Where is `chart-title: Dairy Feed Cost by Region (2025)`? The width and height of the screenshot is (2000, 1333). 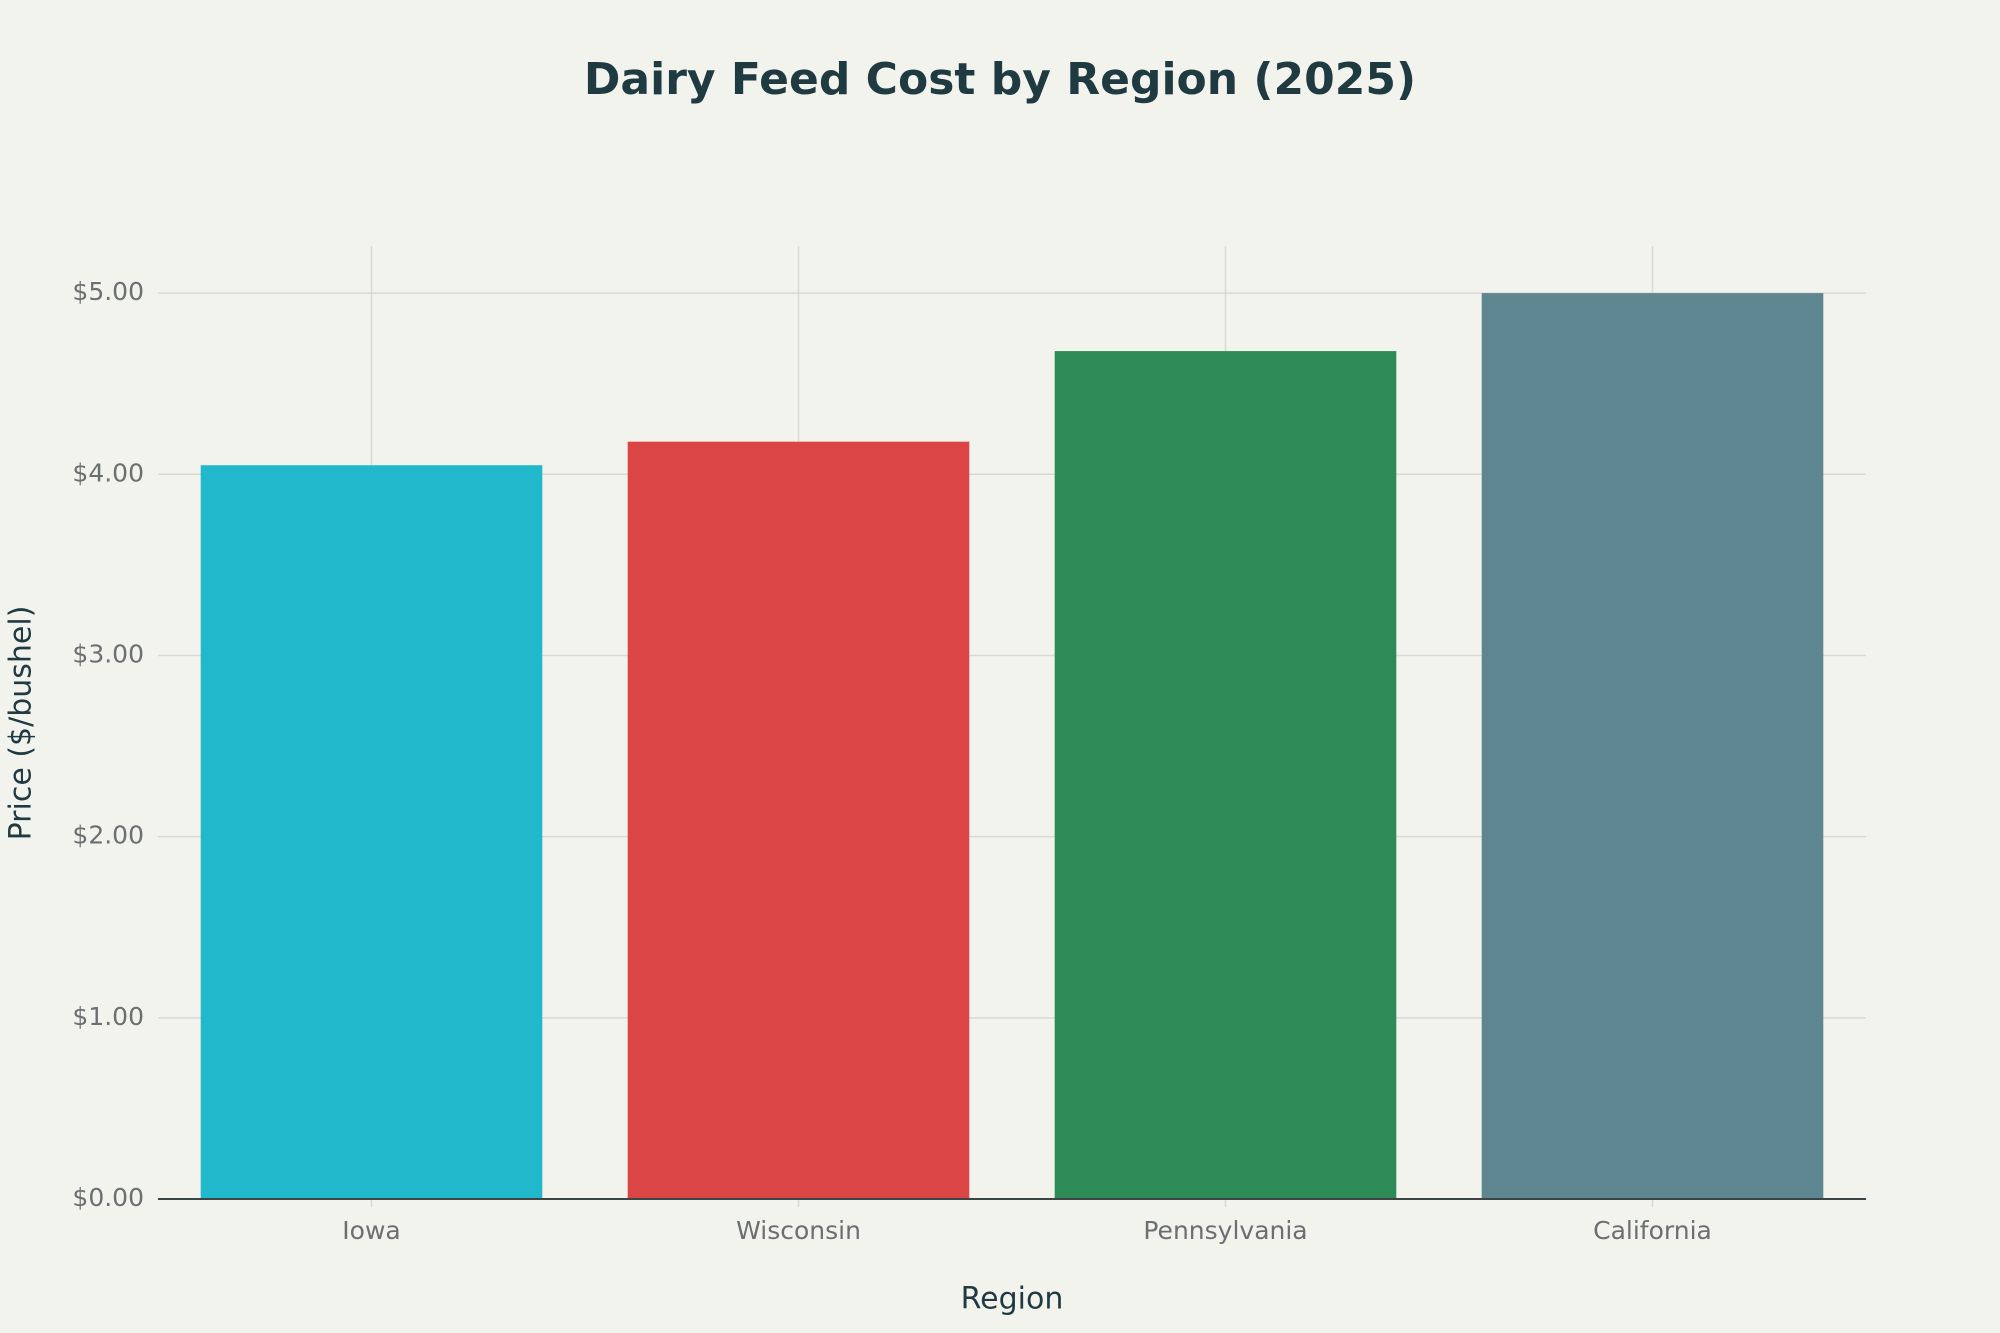 chart-title: Dairy Feed Cost by Region (2025) is located at coordinates (1000, 79).